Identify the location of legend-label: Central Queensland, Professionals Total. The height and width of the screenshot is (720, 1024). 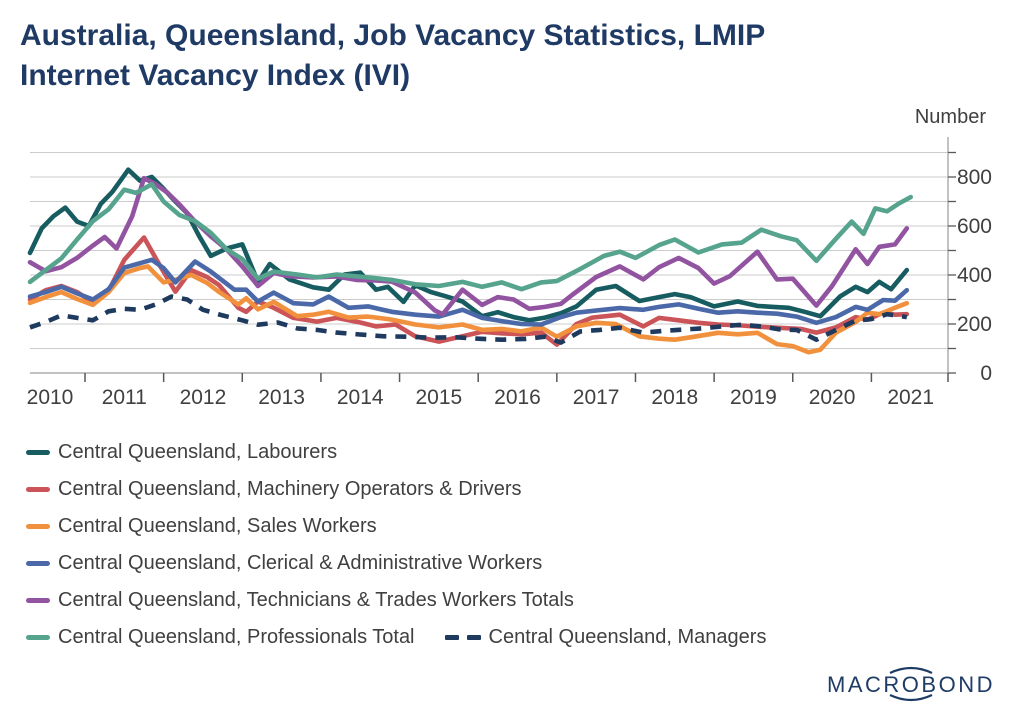
(236, 637).